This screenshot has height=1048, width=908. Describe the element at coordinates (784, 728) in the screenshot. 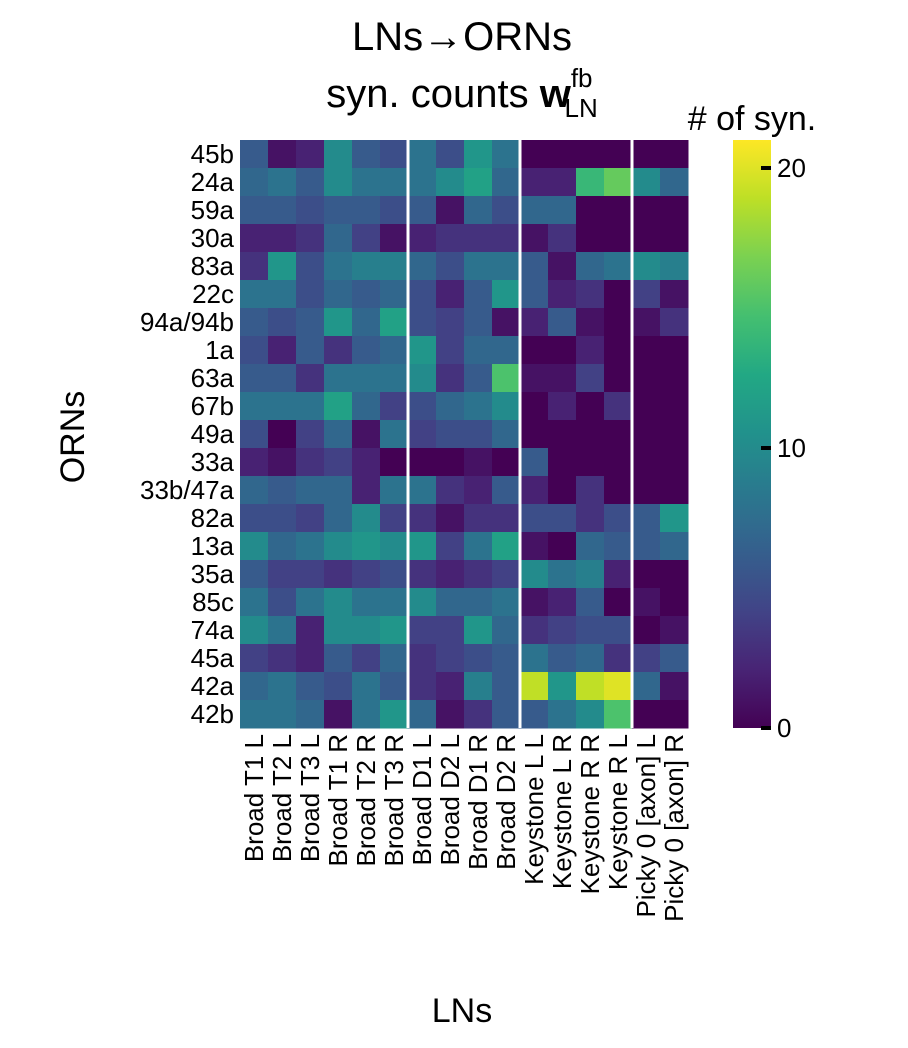

I see `colorbar-tick-label: 0` at that location.